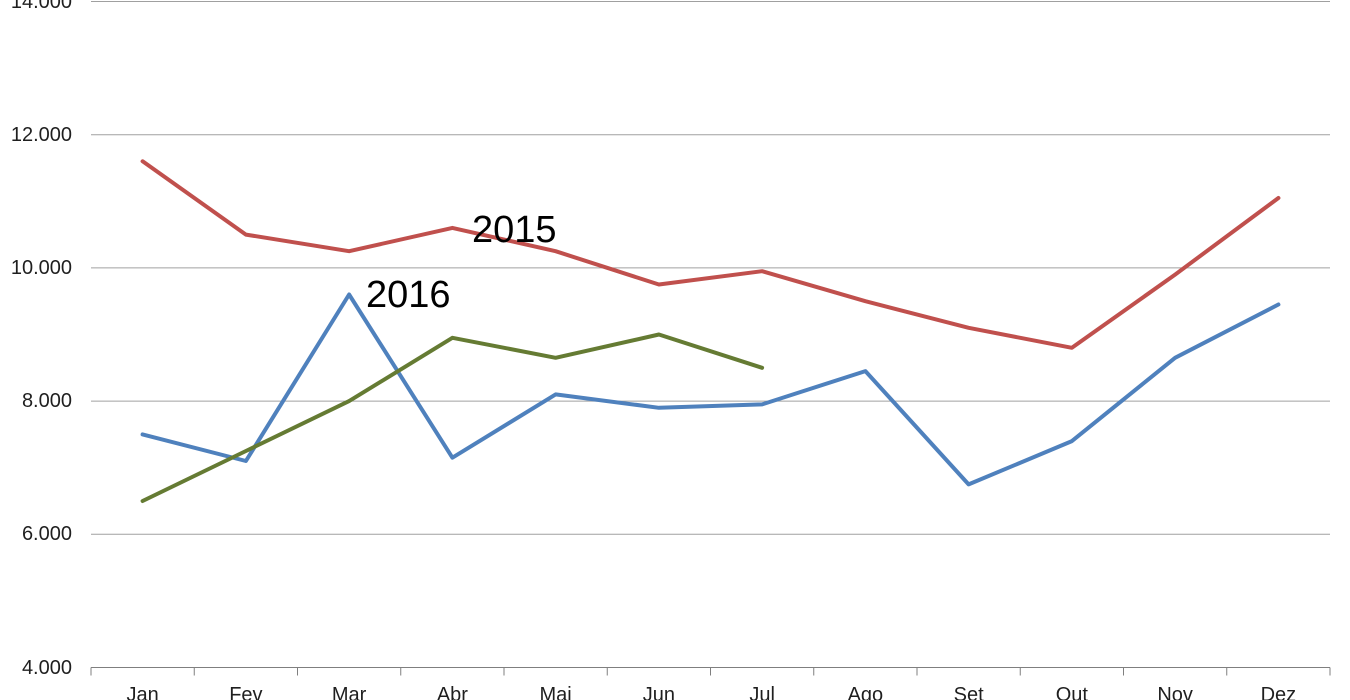 This screenshot has height=700, width=1350. Describe the element at coordinates (1175, 692) in the screenshot. I see `x-axis-label: Nov` at that location.